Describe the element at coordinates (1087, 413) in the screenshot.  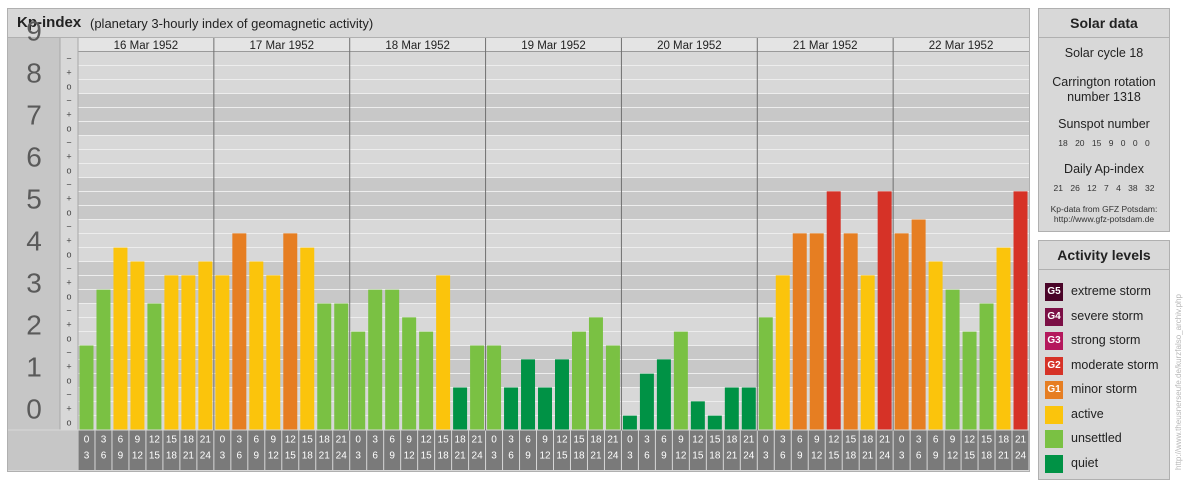
I see `legend-label: active` at that location.